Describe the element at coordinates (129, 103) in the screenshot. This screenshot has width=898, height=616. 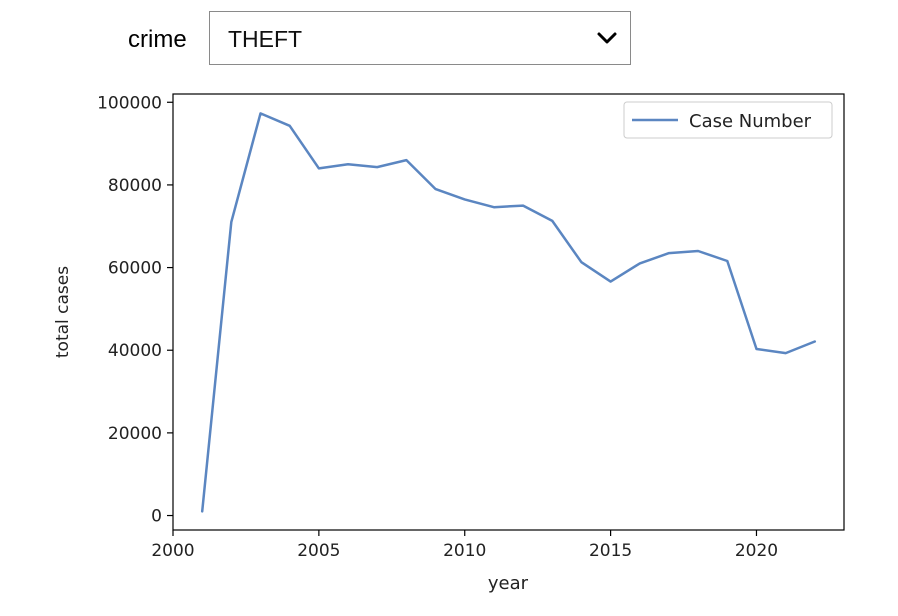
I see `y-tick-label: 100000` at that location.